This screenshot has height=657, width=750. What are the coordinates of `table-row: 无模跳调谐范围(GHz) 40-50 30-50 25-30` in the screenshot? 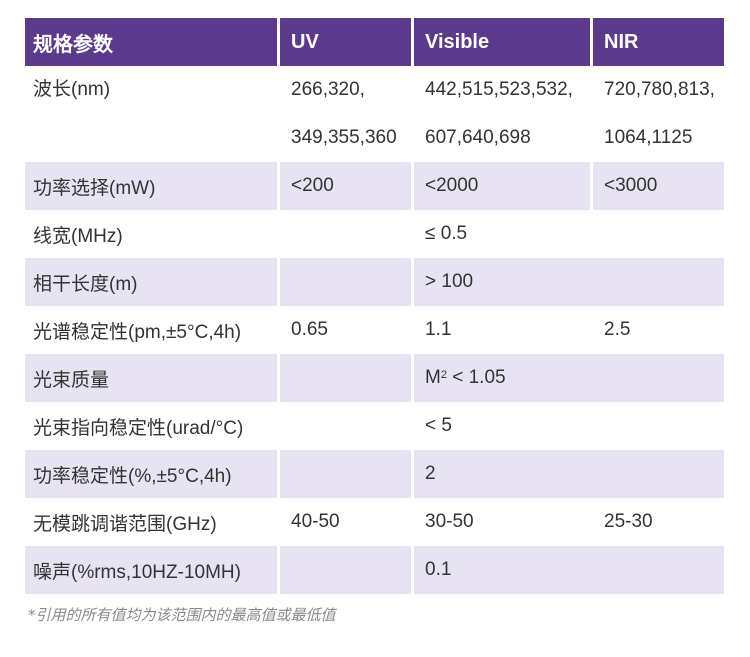 It's located at (374, 522).